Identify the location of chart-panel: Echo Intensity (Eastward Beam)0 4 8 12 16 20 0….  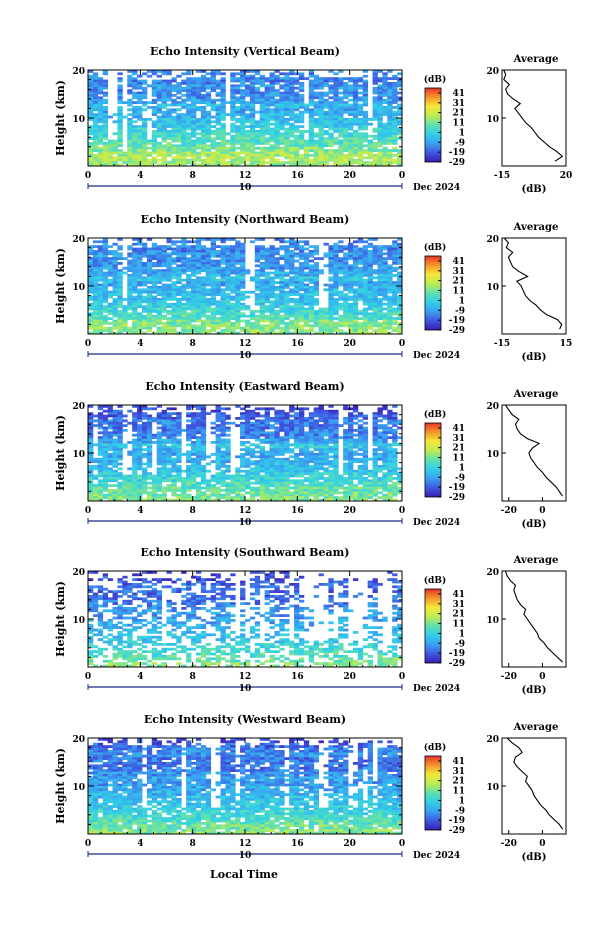
(310, 455).